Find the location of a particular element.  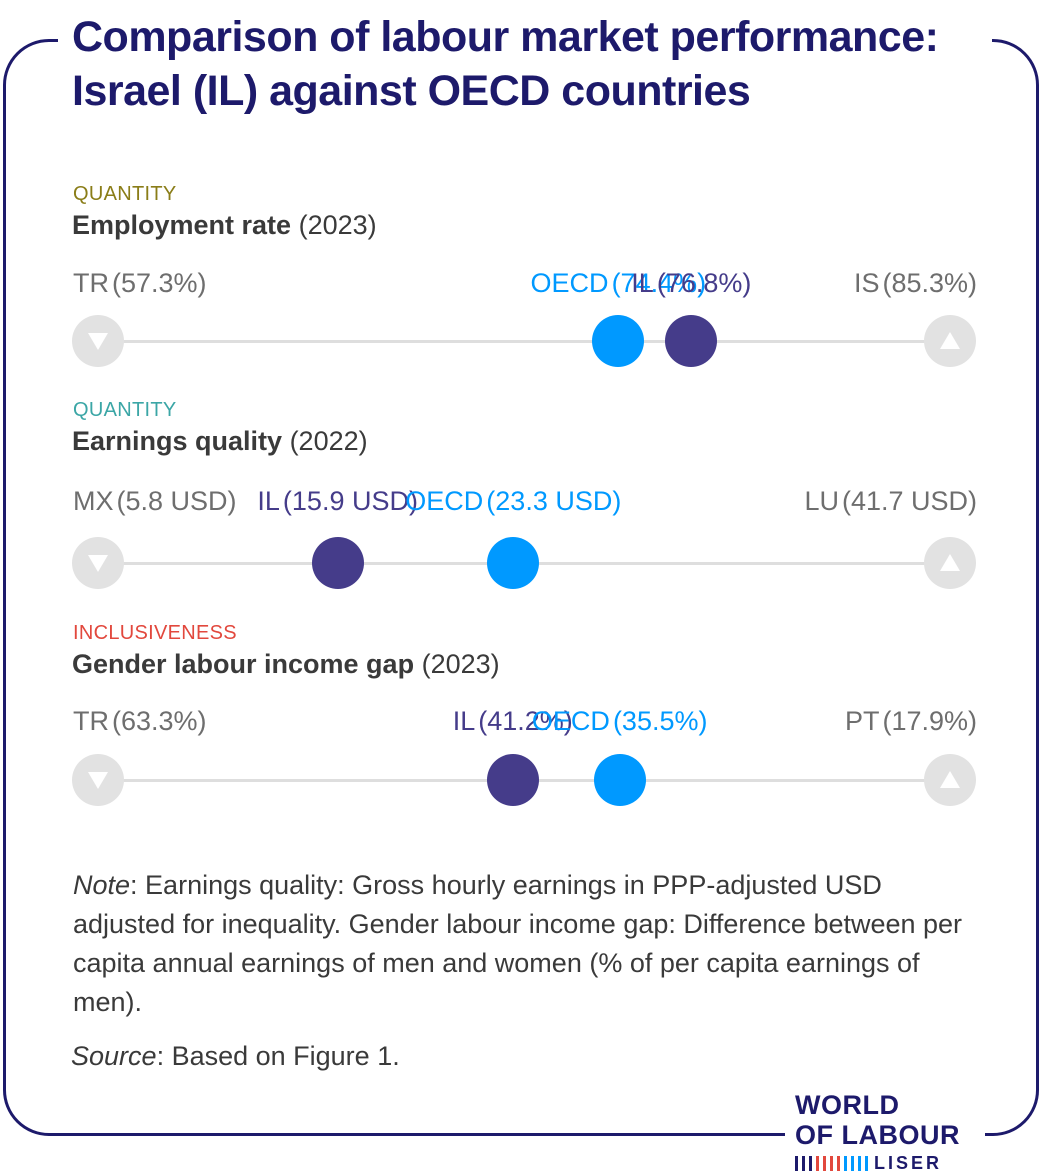

value-label: (85.3%) is located at coordinates (929, 283).